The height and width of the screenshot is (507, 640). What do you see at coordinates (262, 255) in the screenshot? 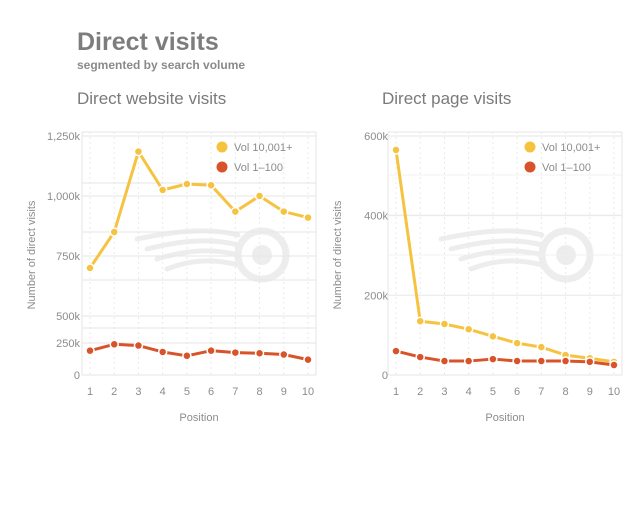
I see `watermark-core` at bounding box center [262, 255].